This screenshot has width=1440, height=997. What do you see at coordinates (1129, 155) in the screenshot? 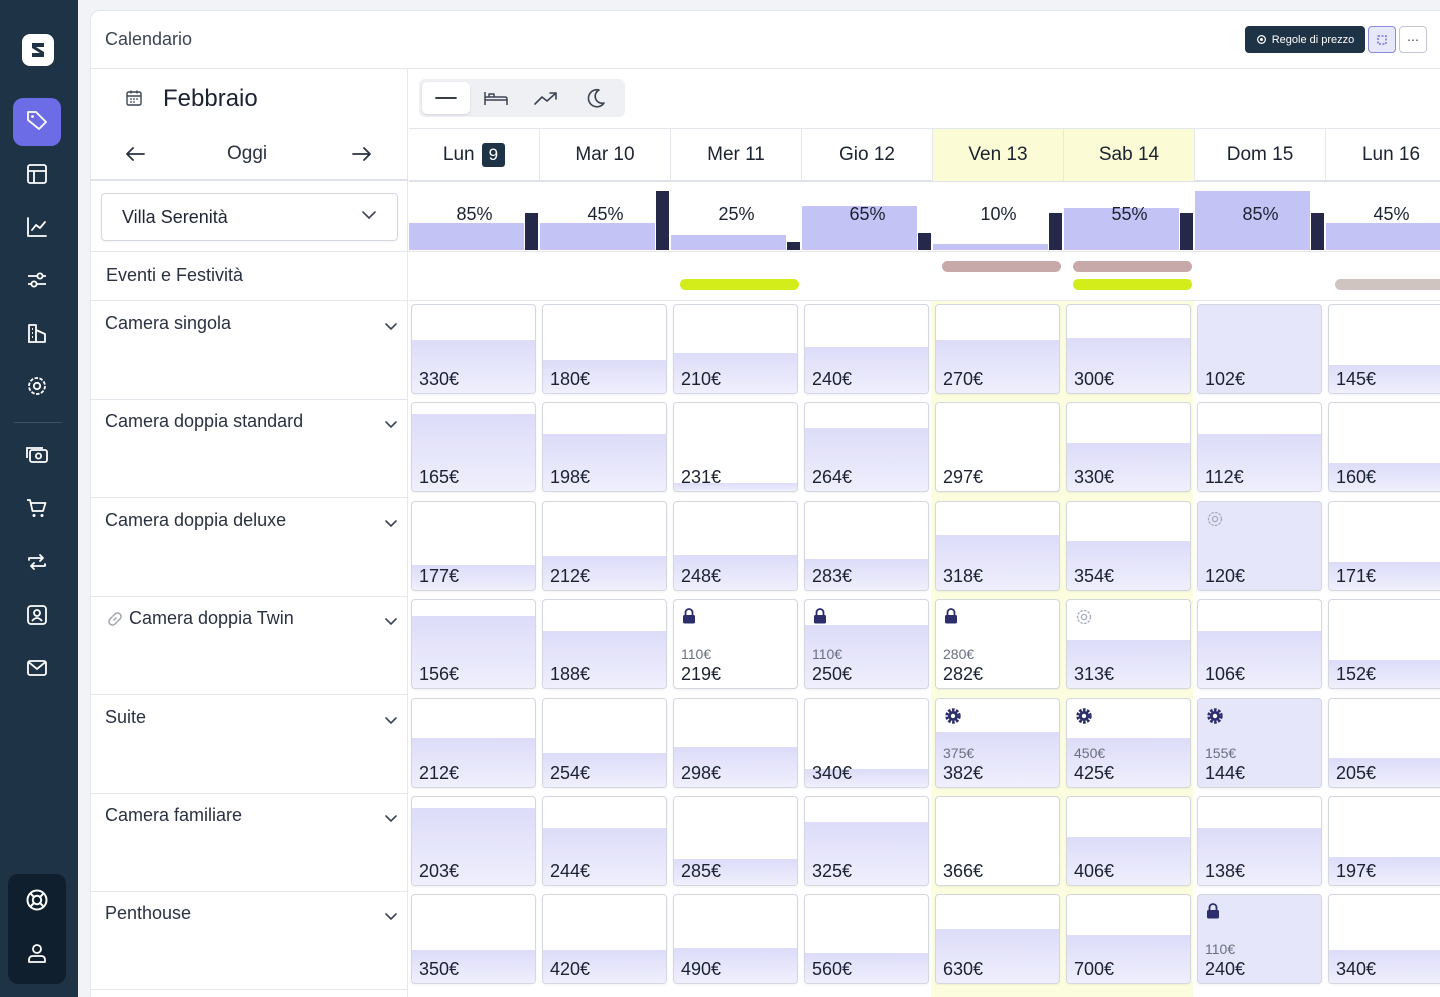
I see `day-header: Sab 14` at bounding box center [1129, 155].